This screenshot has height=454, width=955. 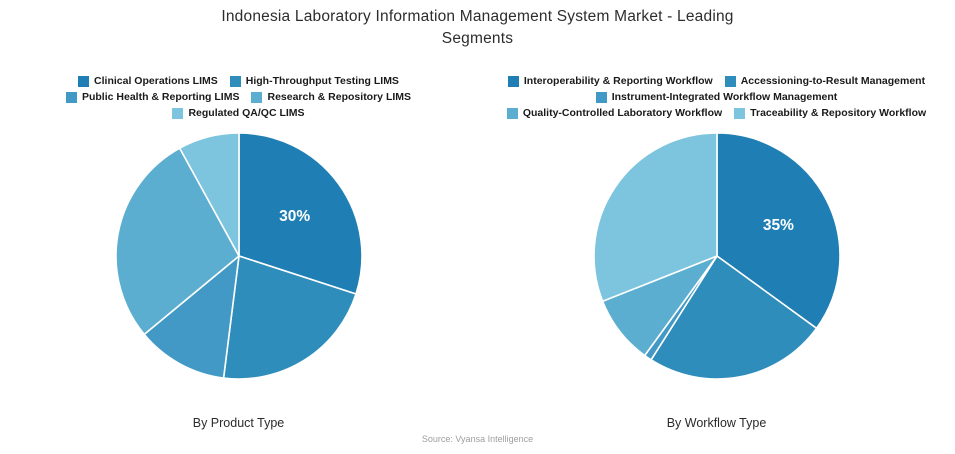 I want to click on legend-label: Traceability & Repository Workflow, so click(x=838, y=113).